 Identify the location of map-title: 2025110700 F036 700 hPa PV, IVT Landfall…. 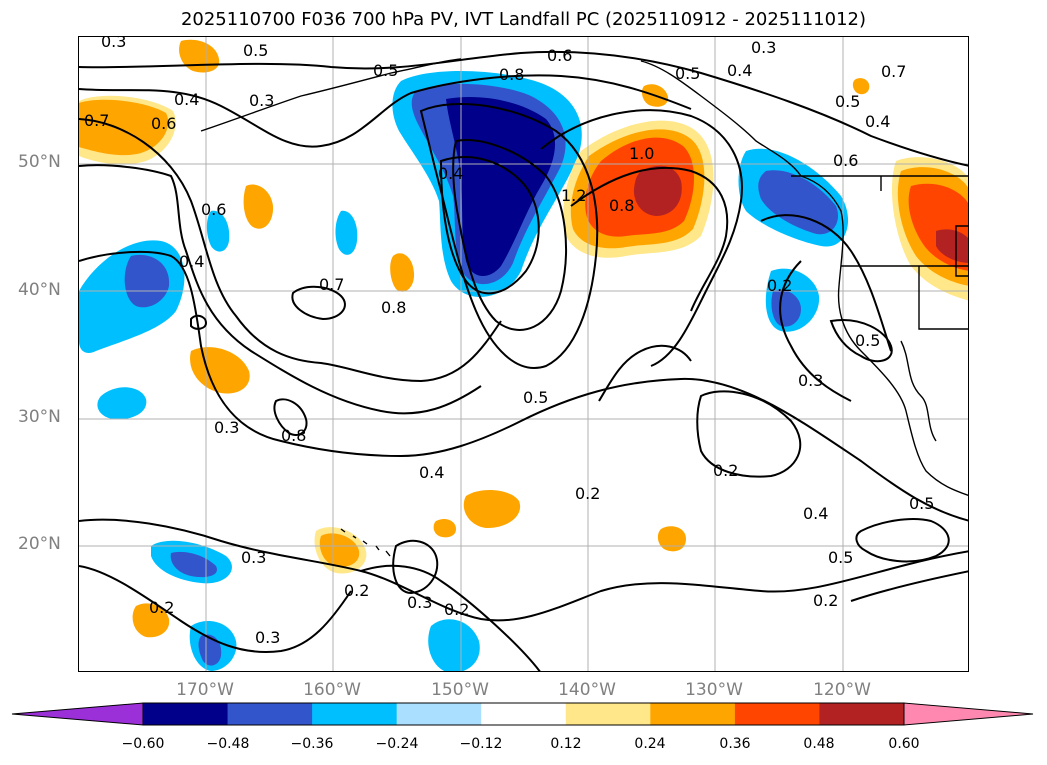
(523, 19).